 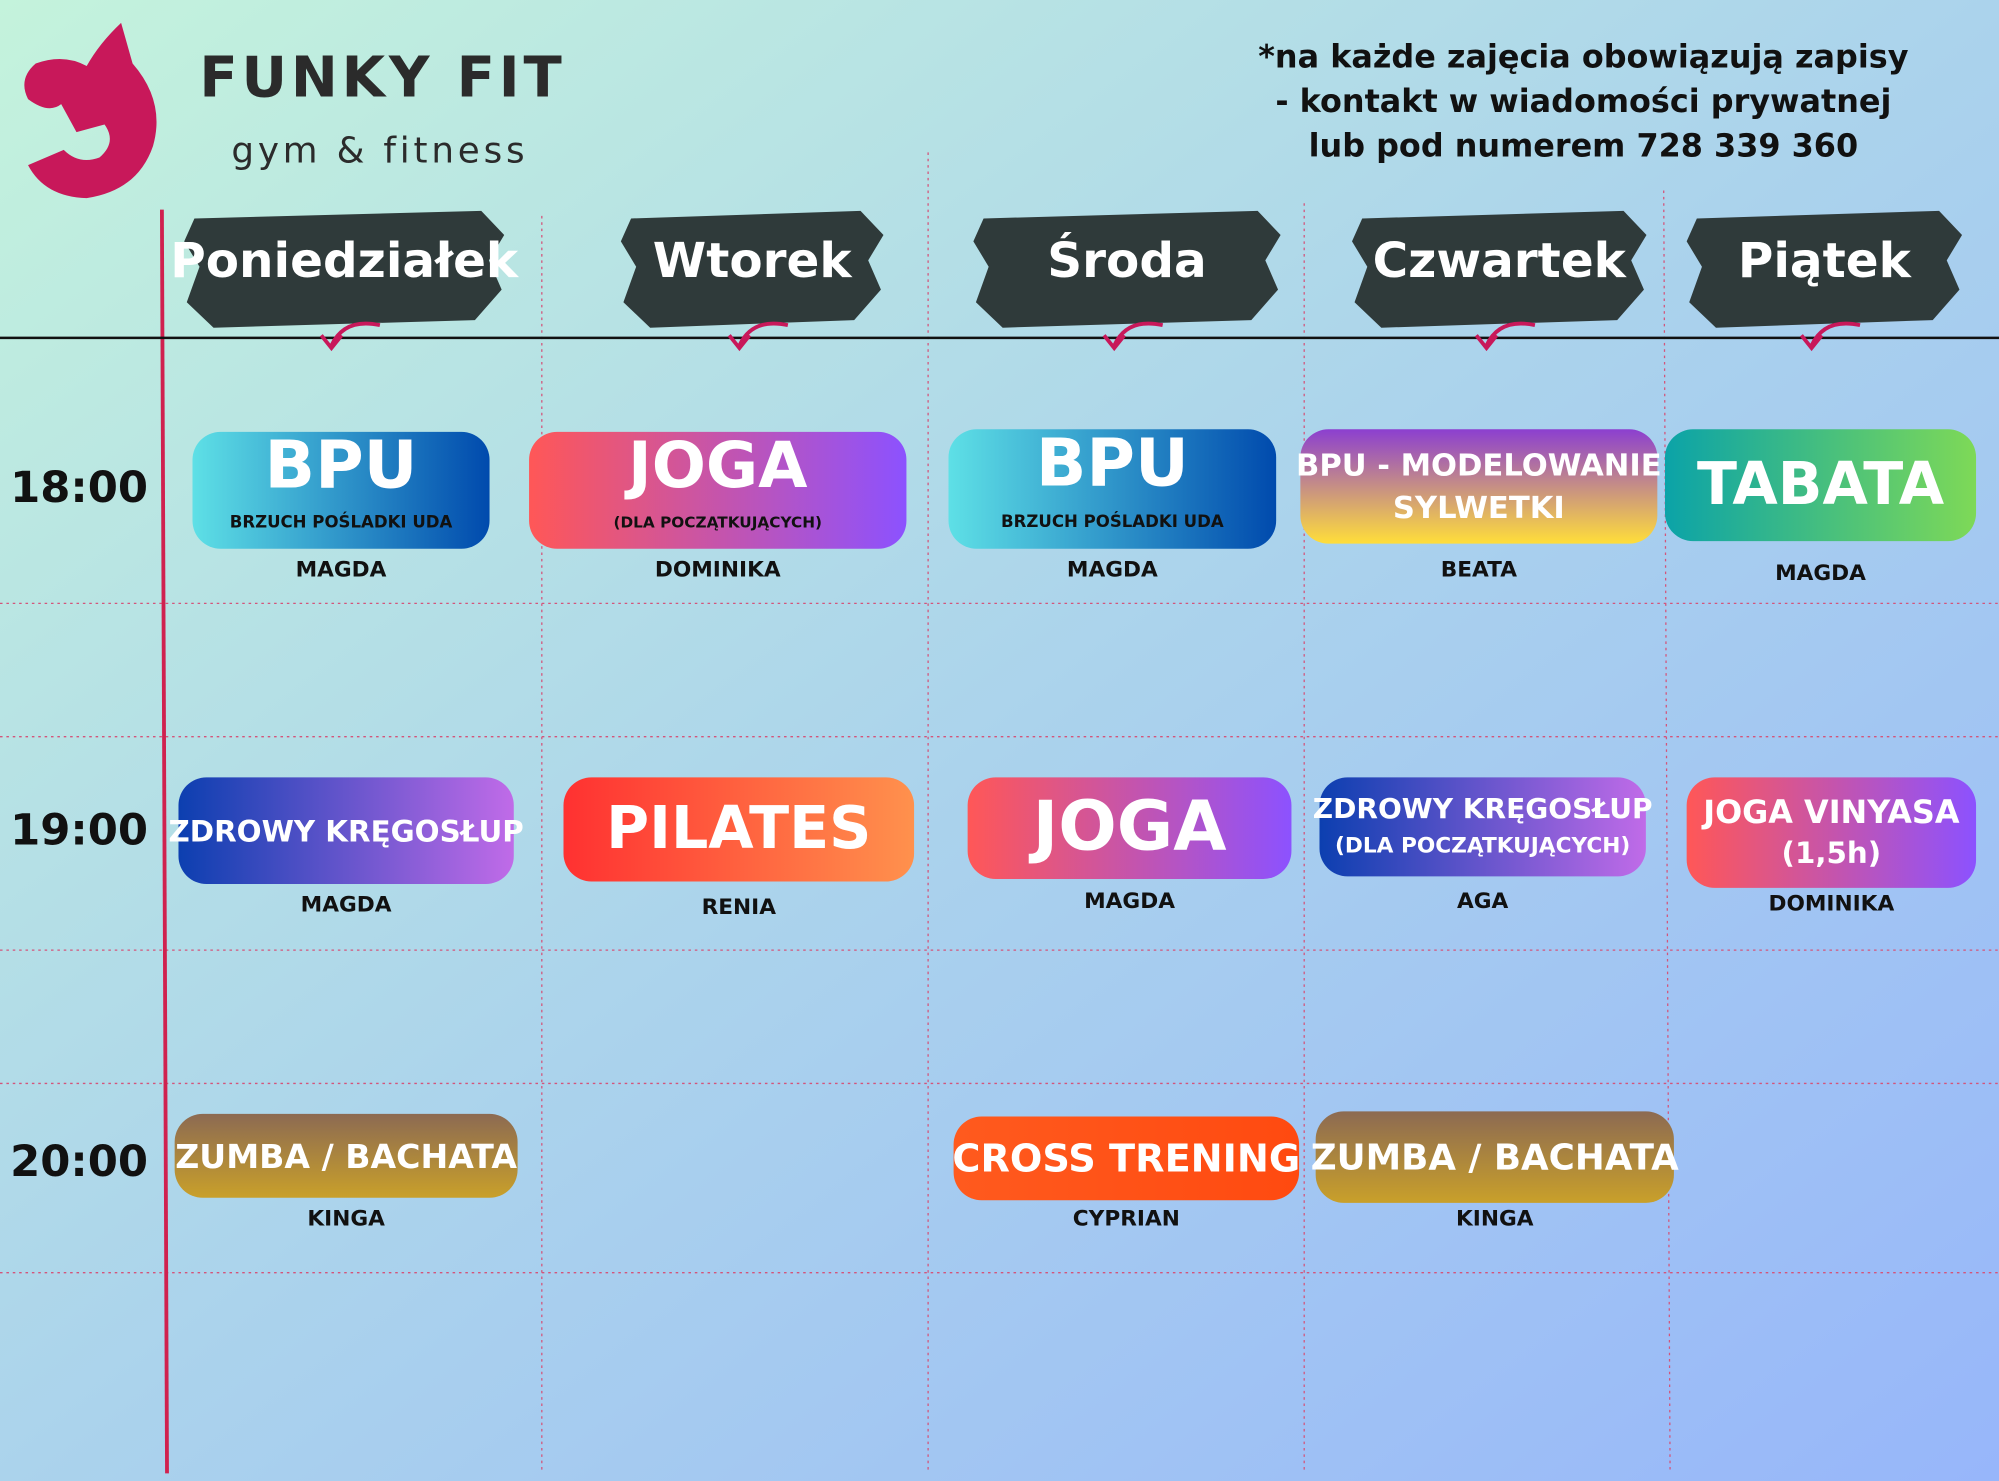 I want to click on day-label: Środa, so click(x=1126, y=260).